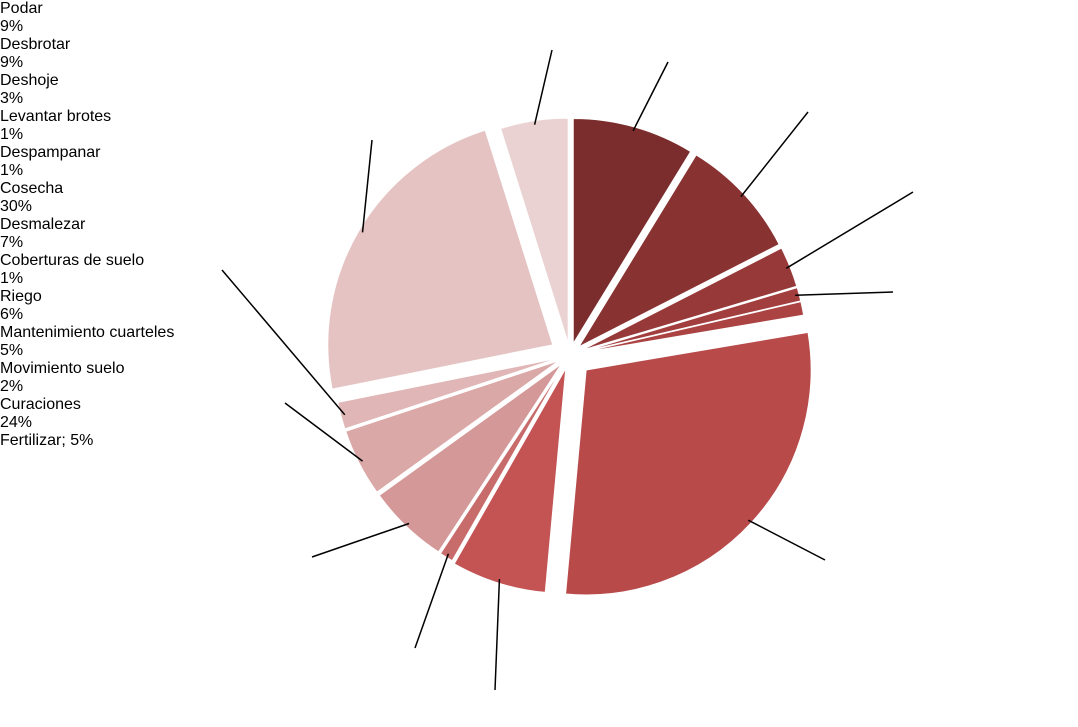 The height and width of the screenshot is (727, 1078). I want to click on data-label: Deshoje 3%, so click(539, 90).